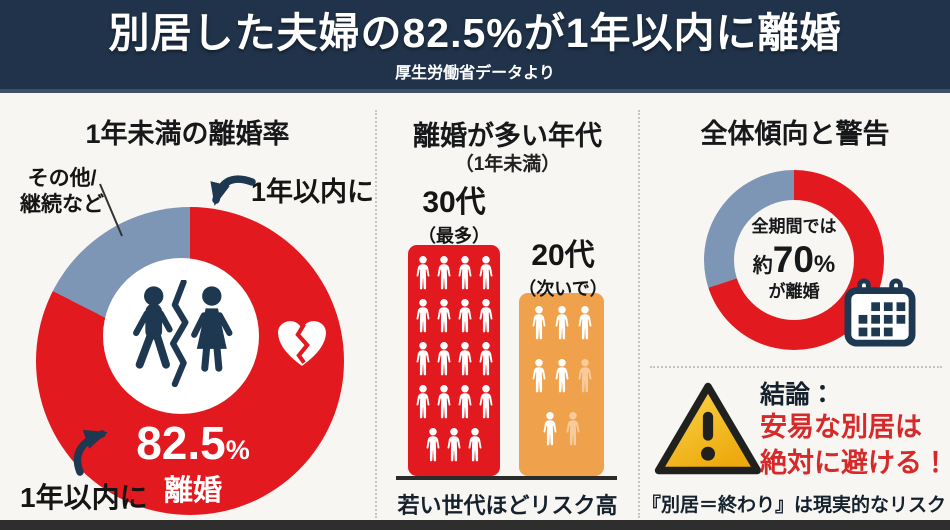  I want to click on pie-center-caption: 離婚, so click(192, 491).